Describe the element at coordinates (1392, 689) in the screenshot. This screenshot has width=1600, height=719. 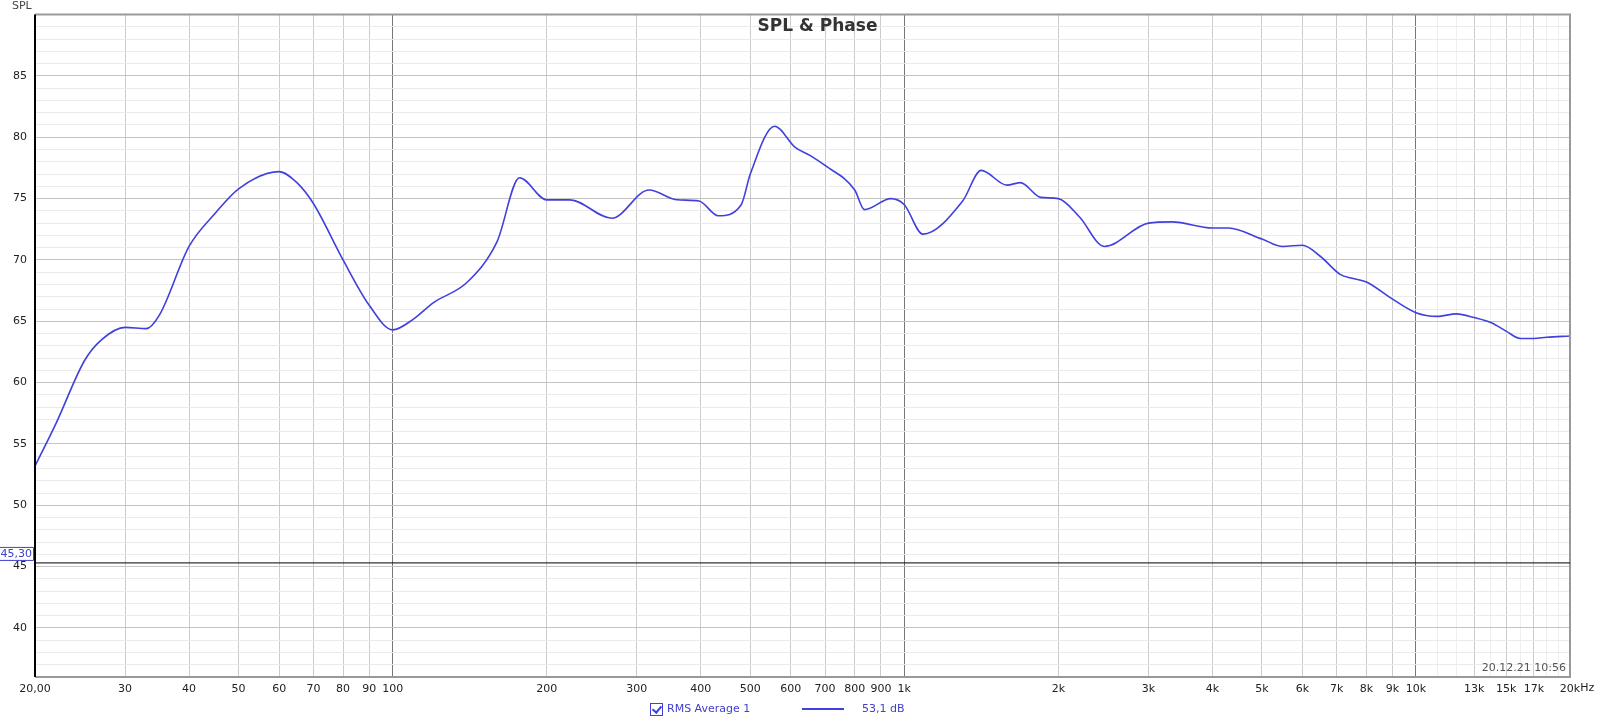
I see `x-tick-label: 9k` at that location.